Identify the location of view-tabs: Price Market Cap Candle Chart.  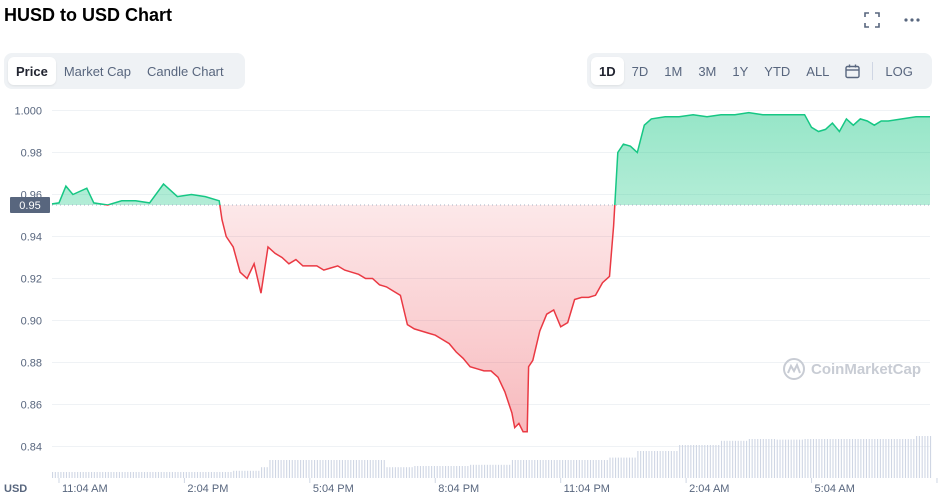
(124, 71).